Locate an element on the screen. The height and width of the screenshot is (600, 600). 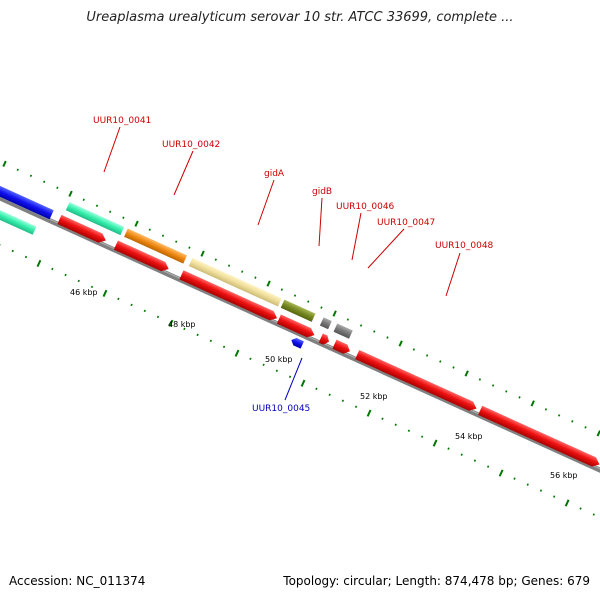
label-uur10-0041: UUR10_0041 is located at coordinates (122, 121).